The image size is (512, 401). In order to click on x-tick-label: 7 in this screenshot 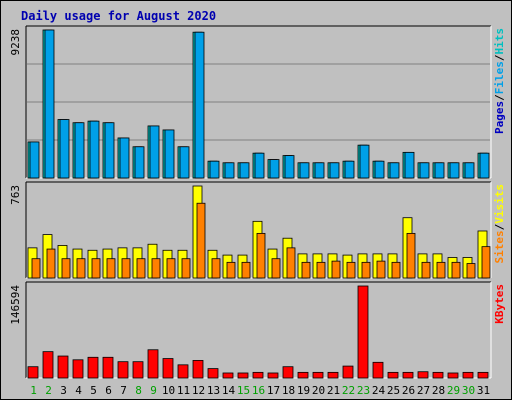, I will do `click(123, 390)`.